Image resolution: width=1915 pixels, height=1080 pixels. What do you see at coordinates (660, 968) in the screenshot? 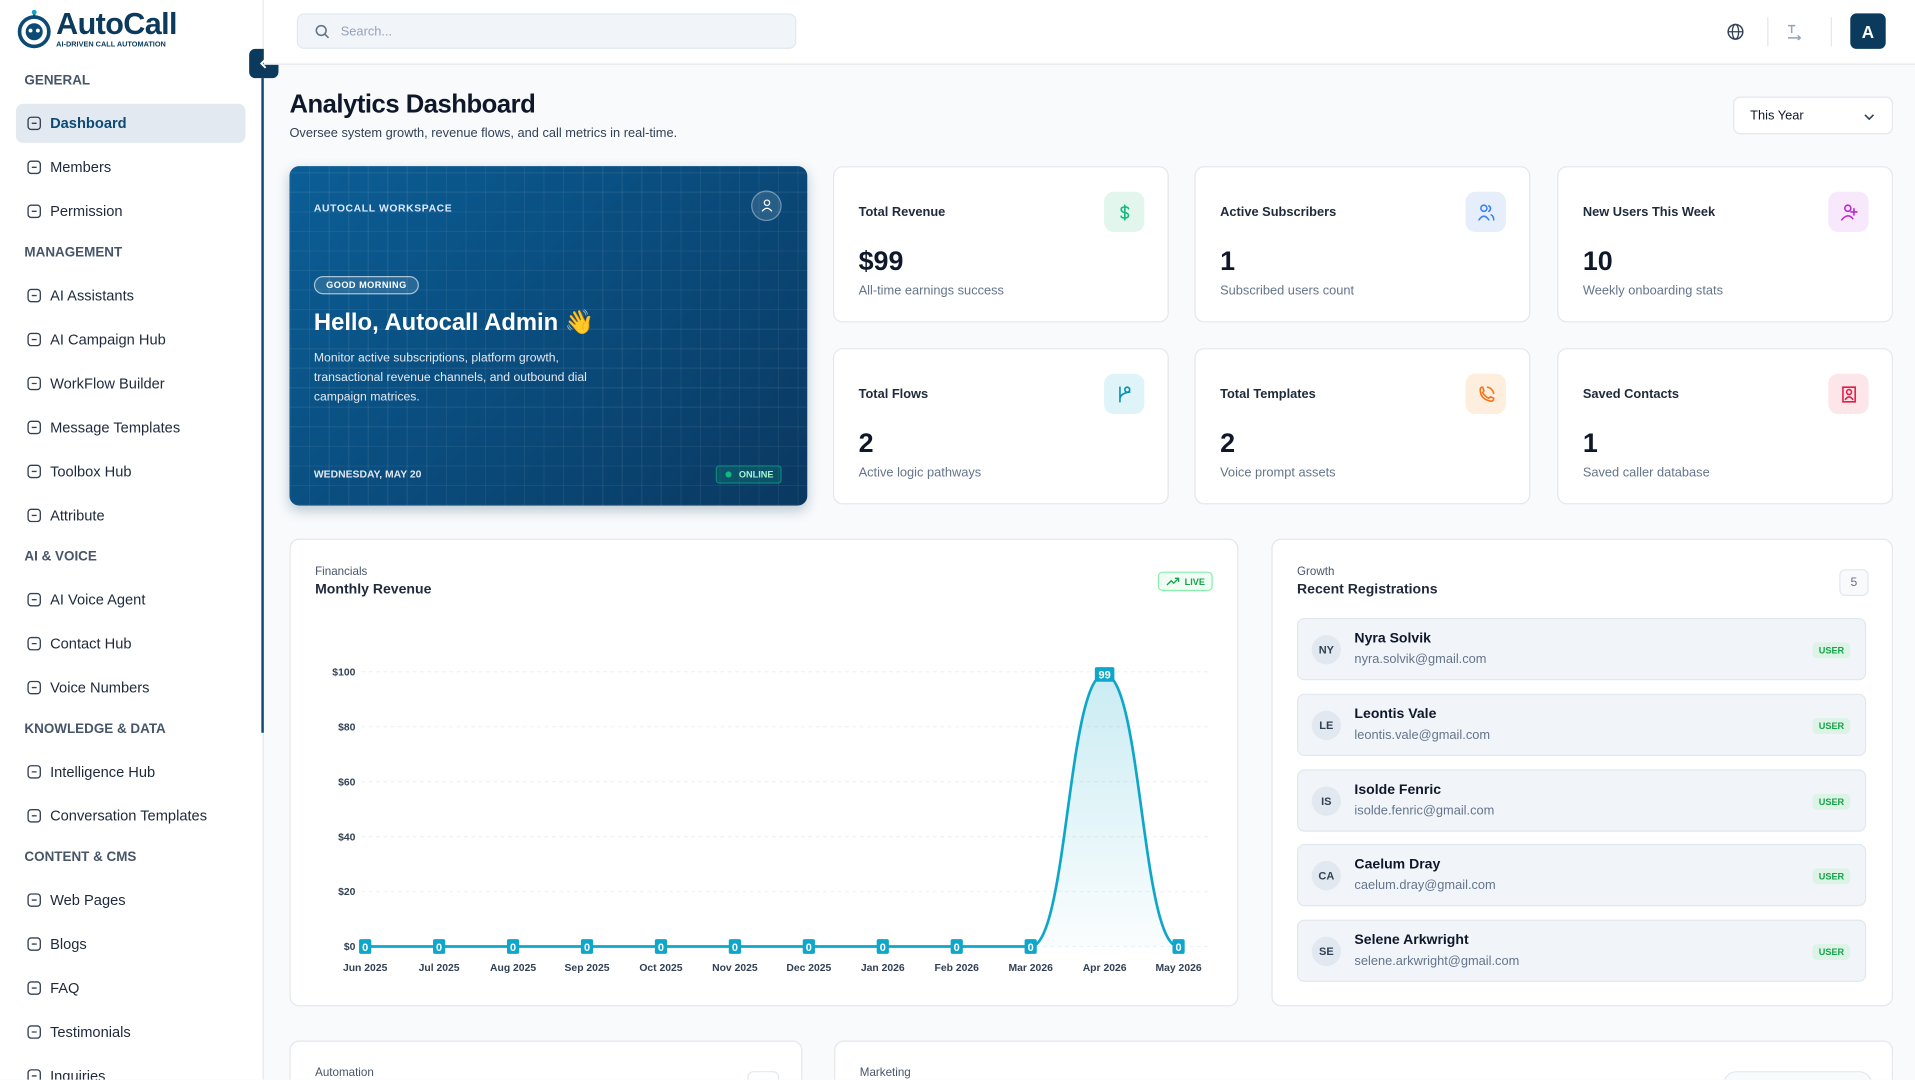
I see `x-tick-label: Oct 2025` at bounding box center [660, 968].